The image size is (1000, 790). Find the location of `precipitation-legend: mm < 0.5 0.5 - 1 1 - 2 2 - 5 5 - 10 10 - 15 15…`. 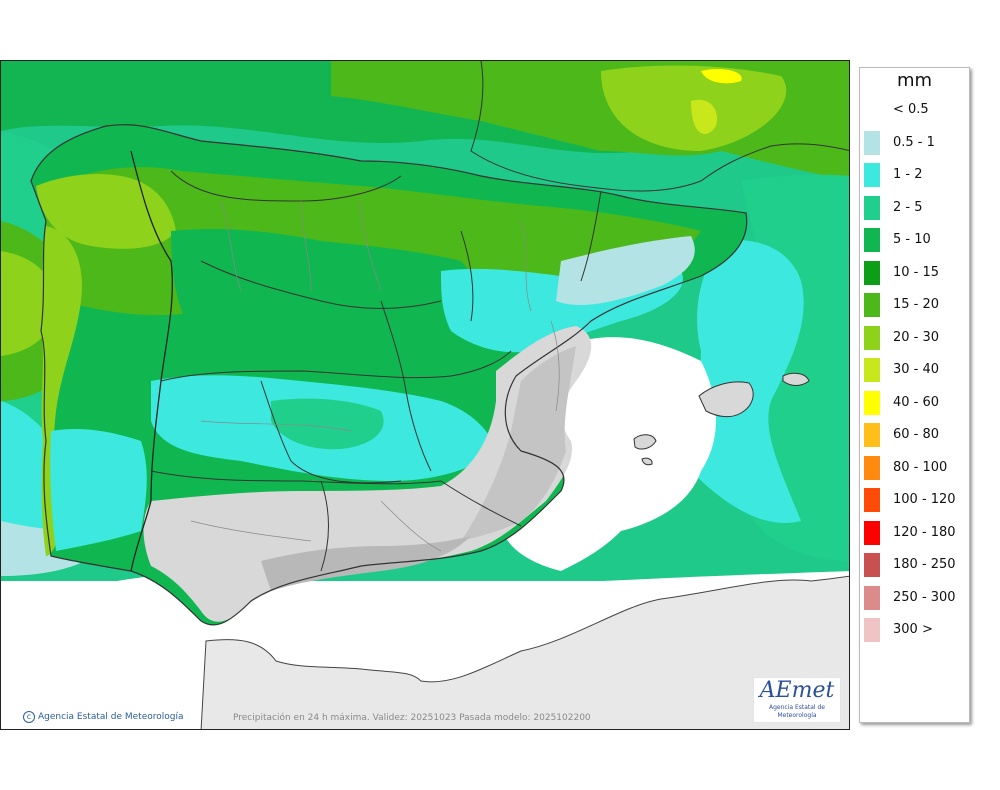

precipitation-legend: mm < 0.5 0.5 - 1 1 - 2 2 - 5 5 - 10 10 - 15 15… is located at coordinates (914, 395).